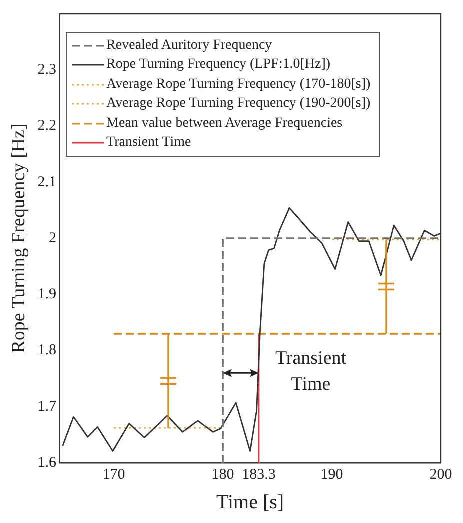  Describe the element at coordinates (238, 104) in the screenshot. I see `legend-label: Average Rope Turning Frequency (190-200[s])` at that location.